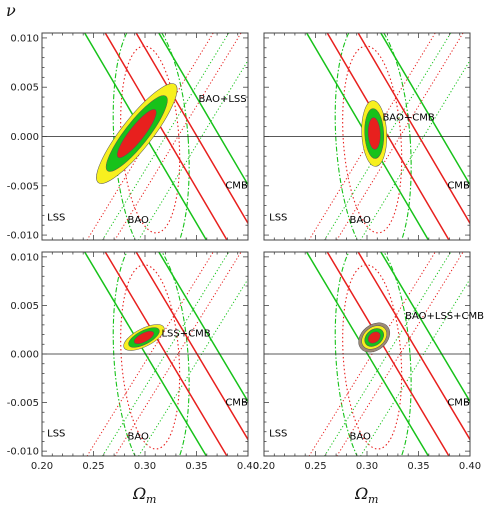  What do you see at coordinates (139, 493) in the screenshot?
I see `x-axis-symbol-left: Ω` at bounding box center [139, 493].